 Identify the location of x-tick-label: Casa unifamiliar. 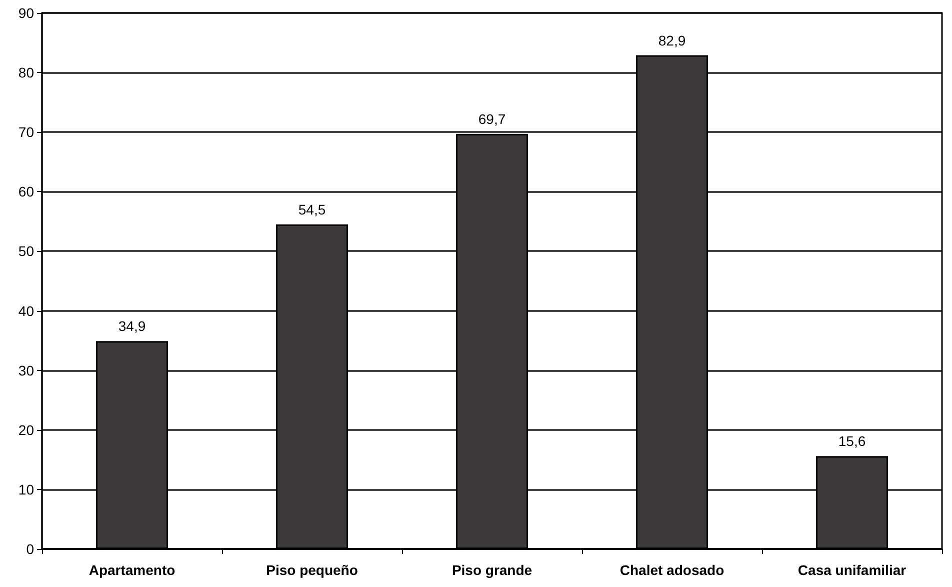
(852, 570).